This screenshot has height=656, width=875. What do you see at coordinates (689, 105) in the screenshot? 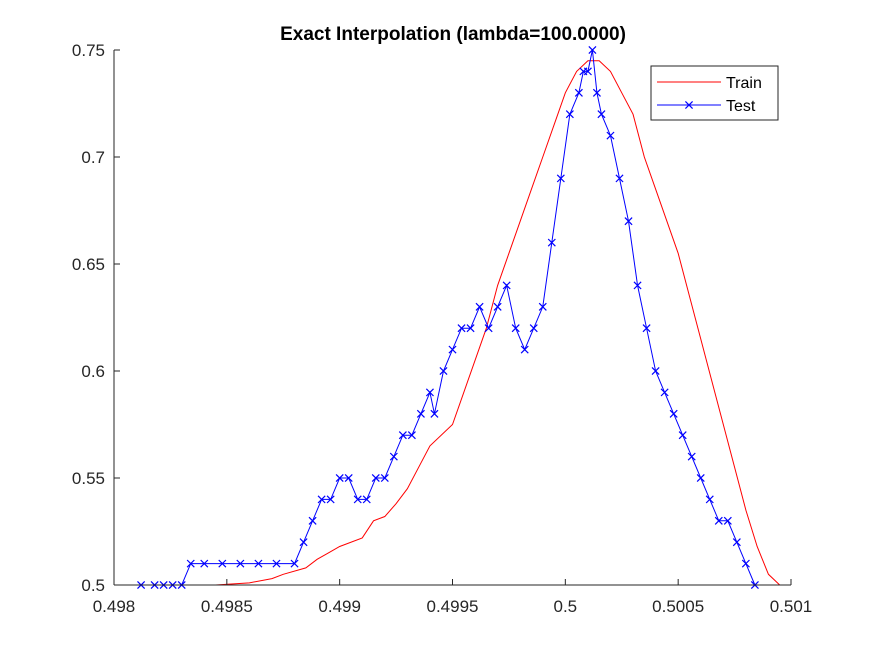
I see `legend-marker-test` at bounding box center [689, 105].